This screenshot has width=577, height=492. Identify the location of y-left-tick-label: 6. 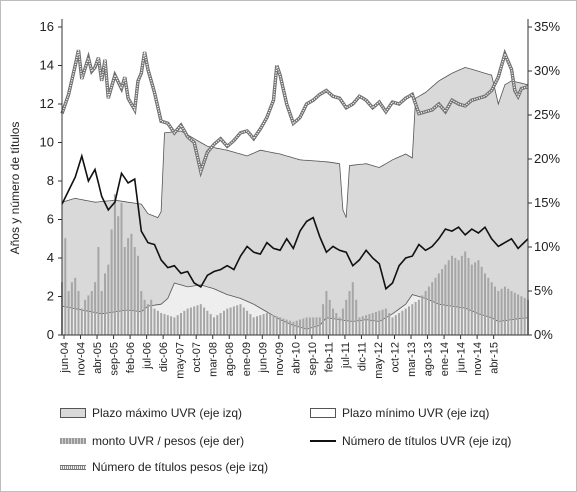
(50, 219).